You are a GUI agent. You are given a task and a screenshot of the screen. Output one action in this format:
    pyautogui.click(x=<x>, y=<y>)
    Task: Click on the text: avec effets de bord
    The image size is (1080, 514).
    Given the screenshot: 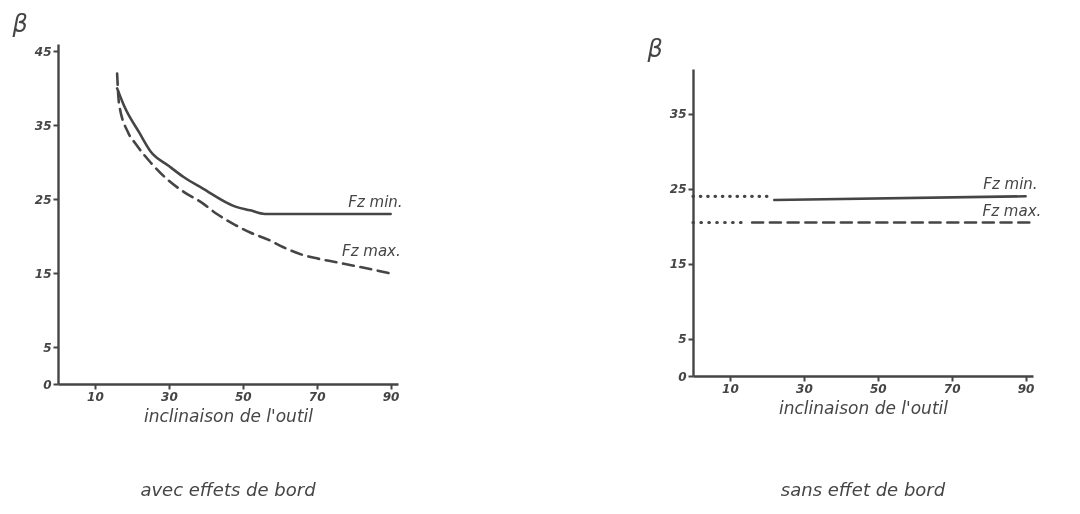 What is the action you would take?
    pyautogui.click(x=228, y=489)
    